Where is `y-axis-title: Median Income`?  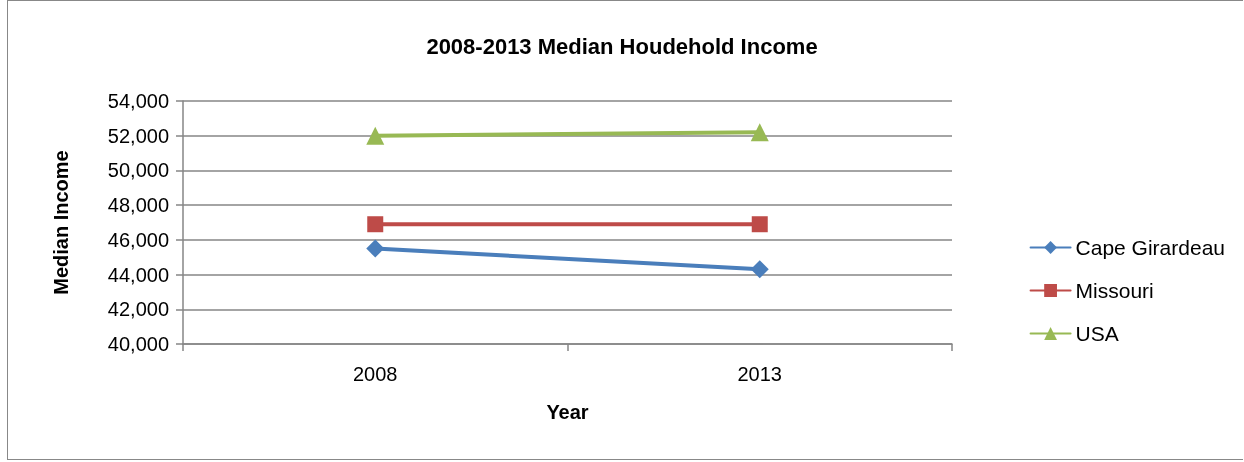 y-axis-title: Median Income is located at coordinates (61, 222).